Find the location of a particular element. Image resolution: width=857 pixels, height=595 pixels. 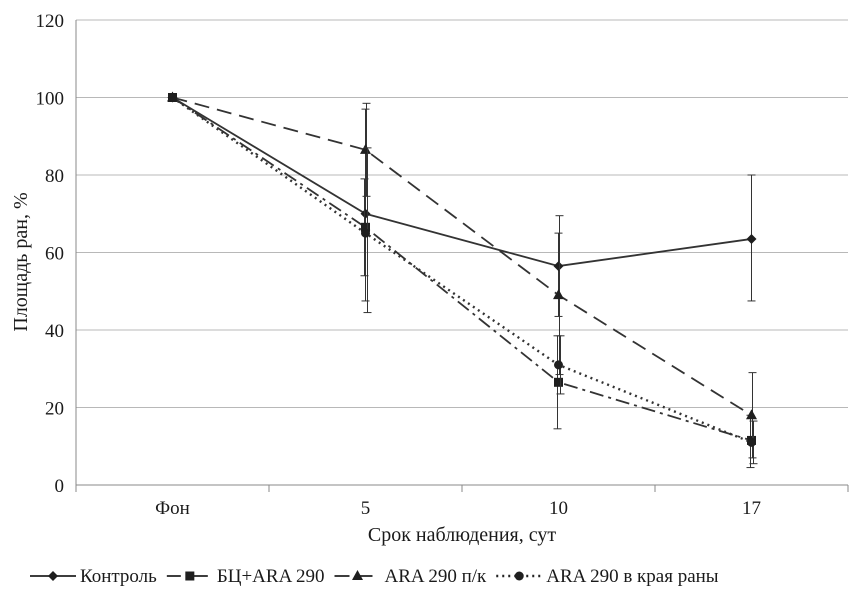

y-tick-label: 80 is located at coordinates (54, 176).